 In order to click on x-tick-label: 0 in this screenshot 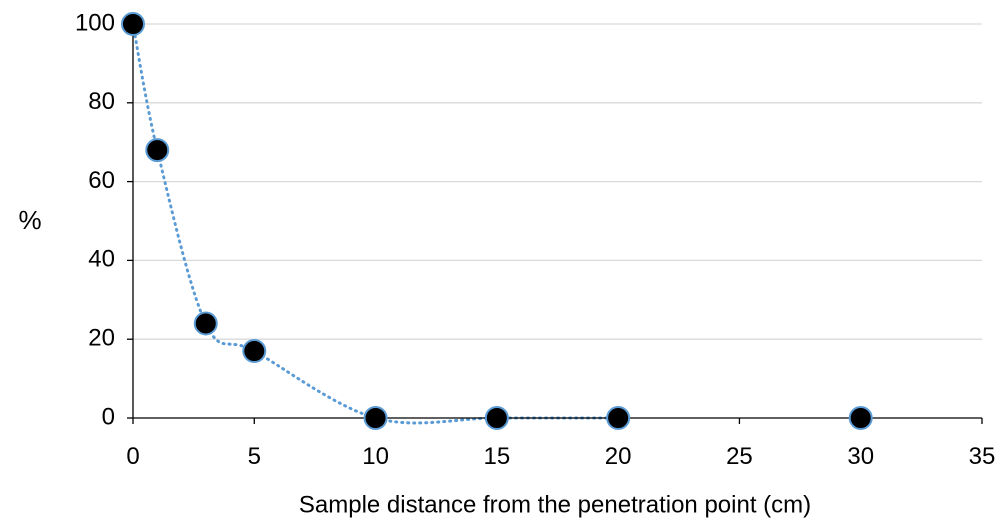, I will do `click(132, 456)`.